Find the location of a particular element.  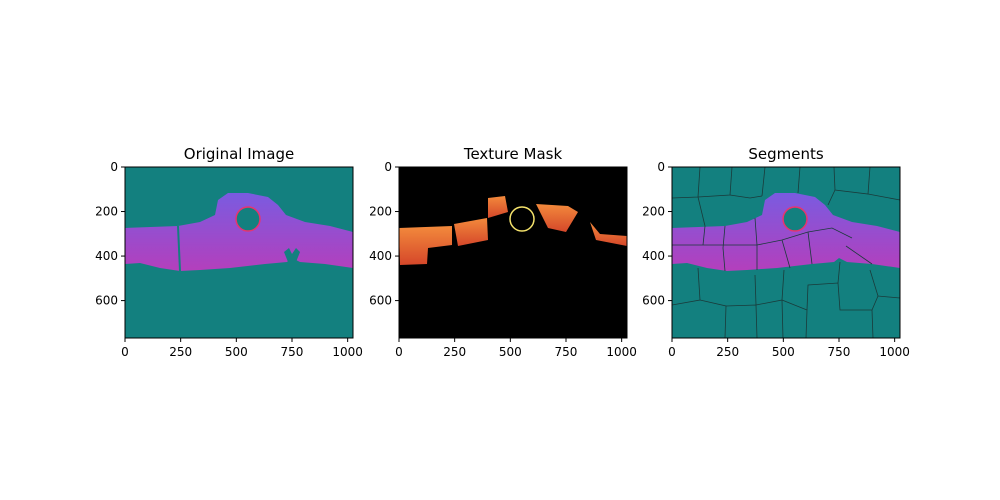

texture-center is located at coordinates (498, 207).